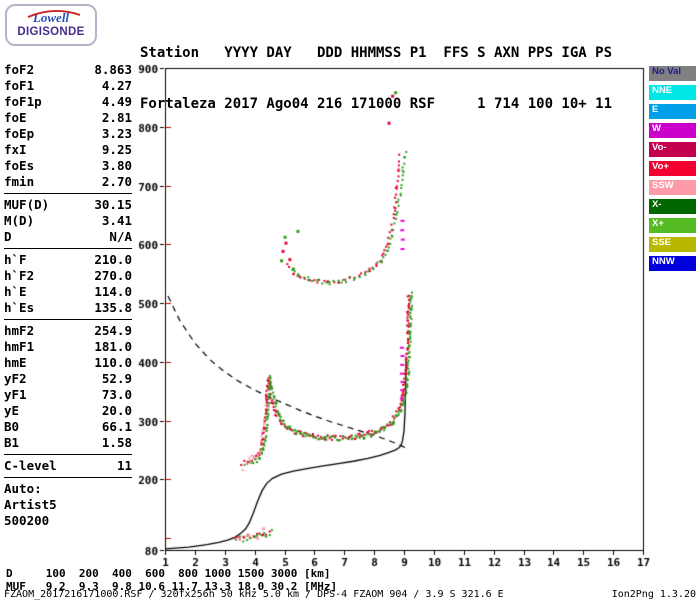 The height and width of the screenshot is (600, 700). What do you see at coordinates (19, 220) in the screenshot?
I see `parameter-label: M(D)` at bounding box center [19, 220].